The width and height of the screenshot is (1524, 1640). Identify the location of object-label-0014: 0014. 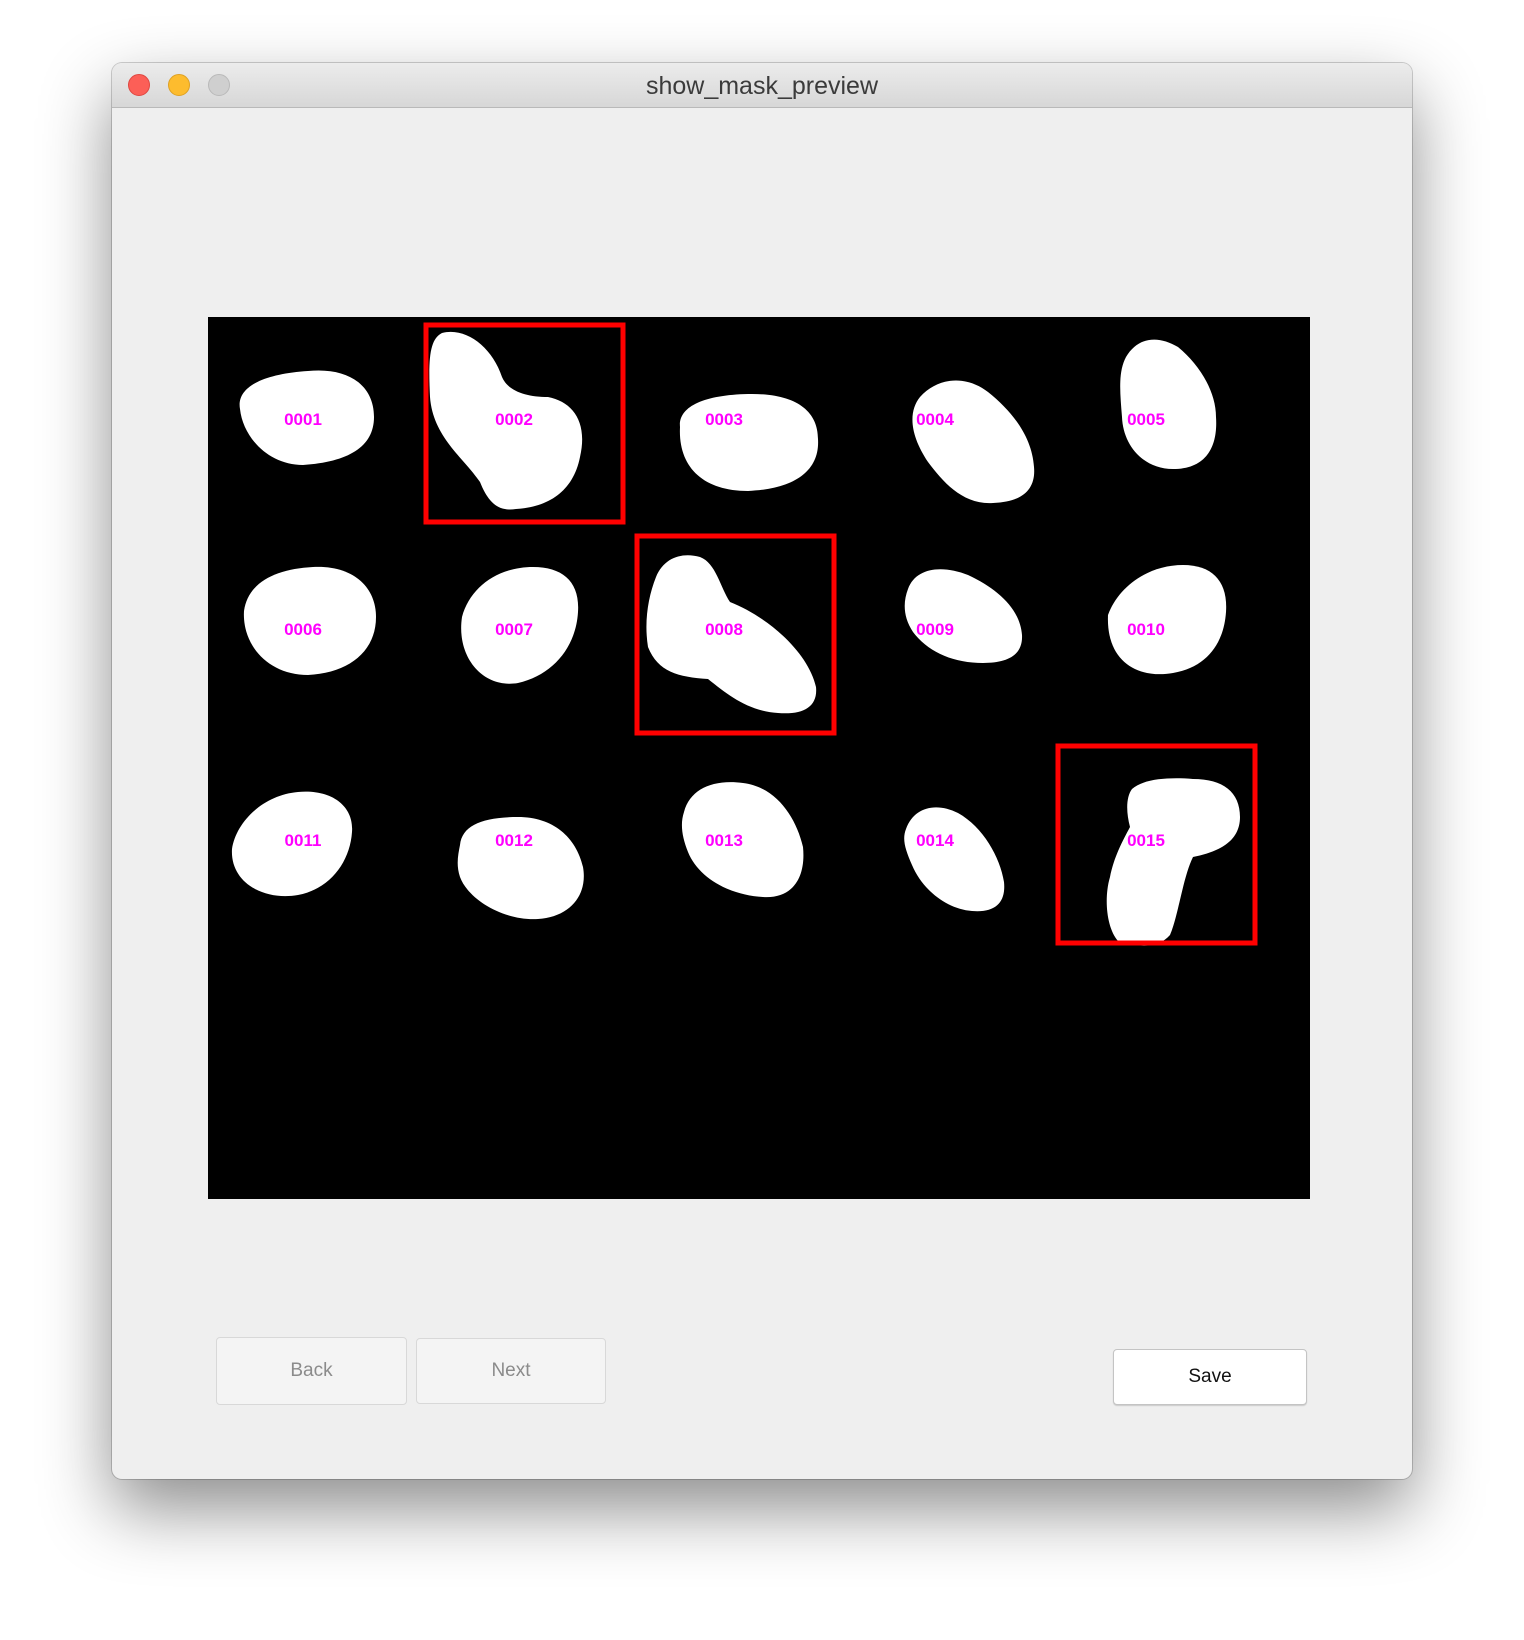
(935, 840).